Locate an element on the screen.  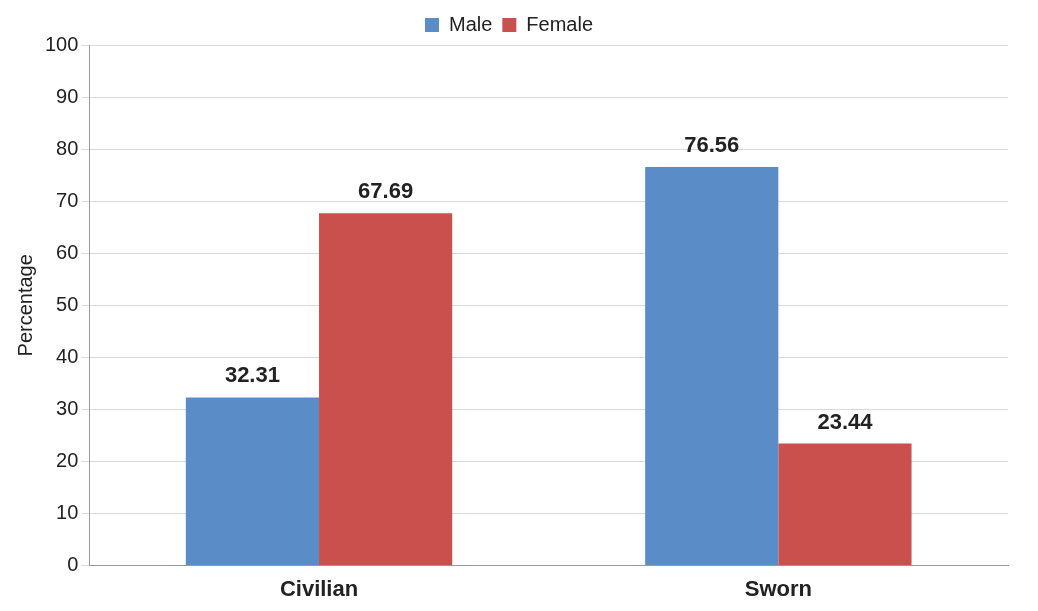
y-tick-label: 90 is located at coordinates (67, 95).